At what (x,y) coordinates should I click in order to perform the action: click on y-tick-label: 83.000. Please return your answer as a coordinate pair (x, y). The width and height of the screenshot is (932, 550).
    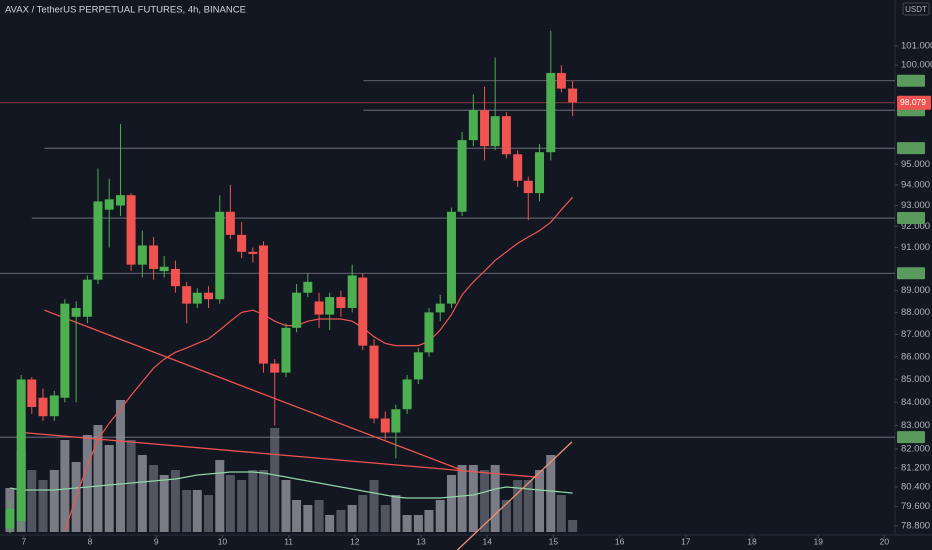
    Looking at the image, I should click on (915, 425).